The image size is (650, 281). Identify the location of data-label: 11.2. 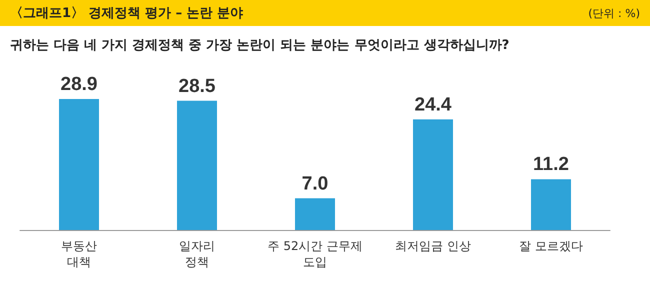
(551, 165).